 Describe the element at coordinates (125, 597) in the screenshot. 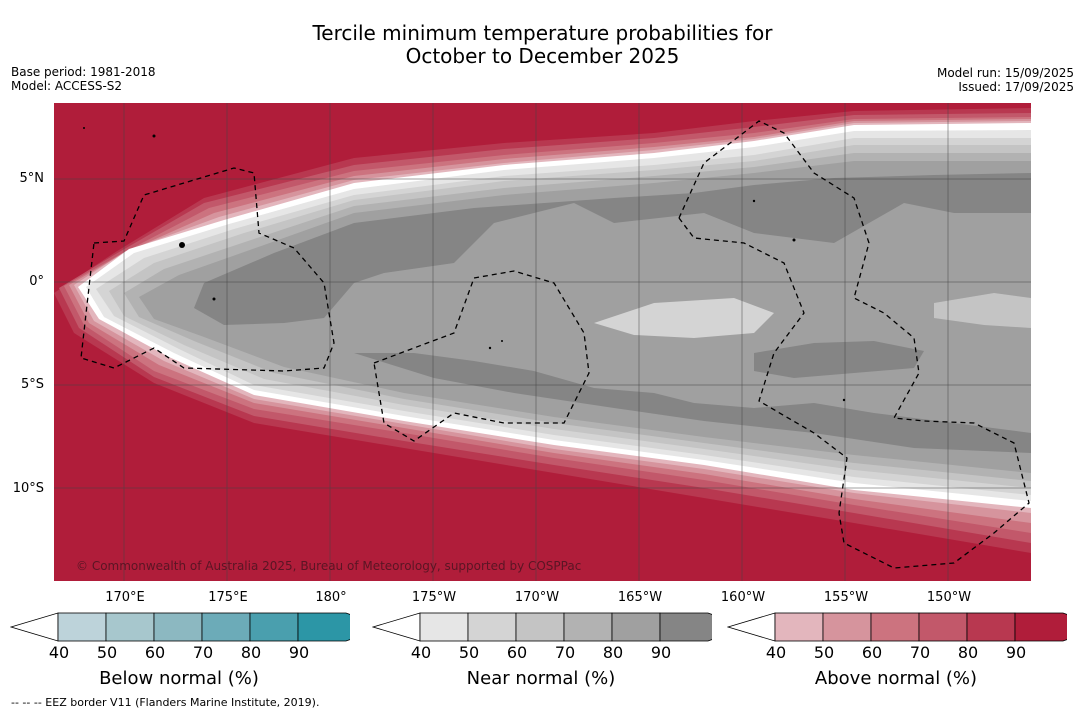

I see `lon-label-170e: 170°E` at that location.